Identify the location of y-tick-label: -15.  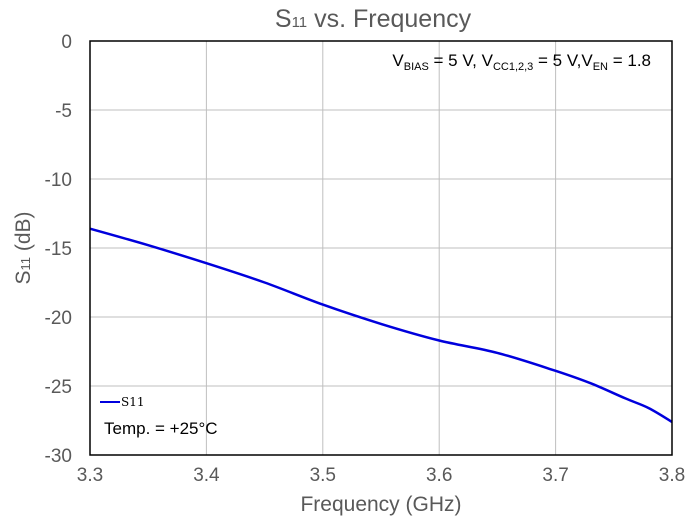
(58, 249).